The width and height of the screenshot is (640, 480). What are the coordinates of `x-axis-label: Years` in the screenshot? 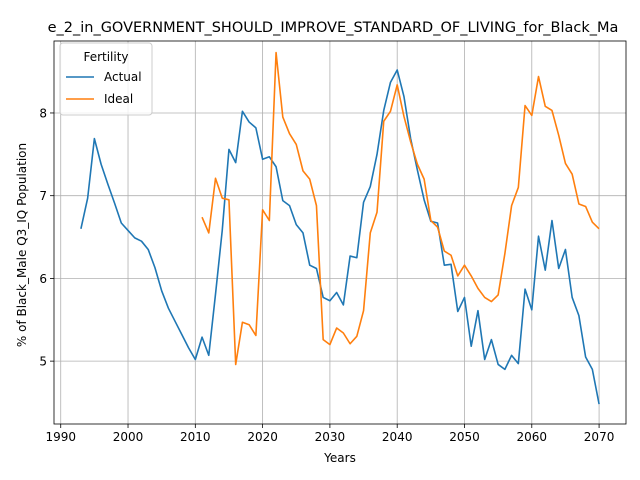 It's located at (339, 458).